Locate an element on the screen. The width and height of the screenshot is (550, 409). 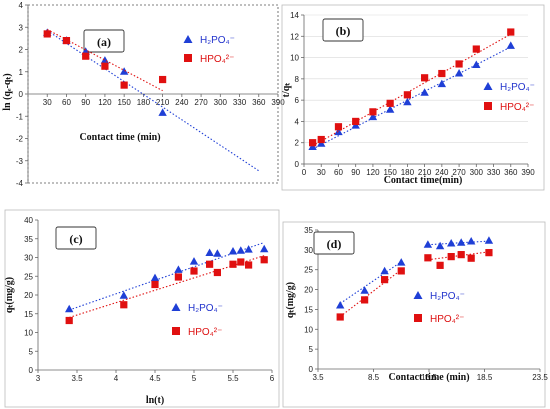
x-tick-label: 3 is located at coordinates (38, 378).